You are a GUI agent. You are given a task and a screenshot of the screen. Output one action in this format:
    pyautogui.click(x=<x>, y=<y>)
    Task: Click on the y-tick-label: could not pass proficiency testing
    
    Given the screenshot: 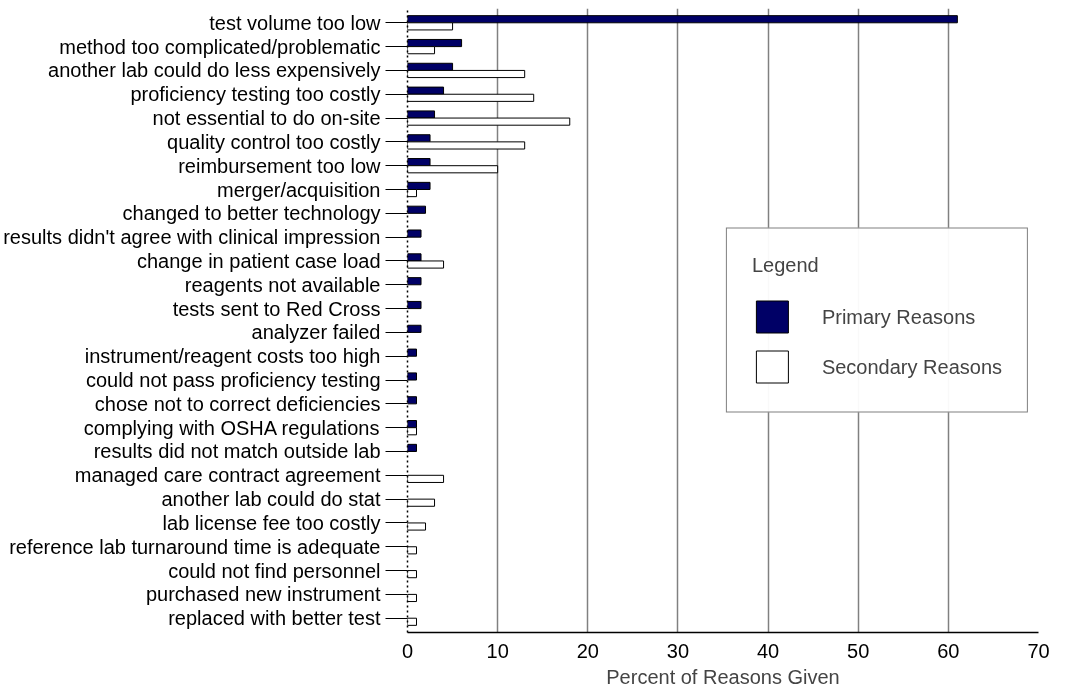 What is the action you would take?
    pyautogui.click(x=233, y=380)
    